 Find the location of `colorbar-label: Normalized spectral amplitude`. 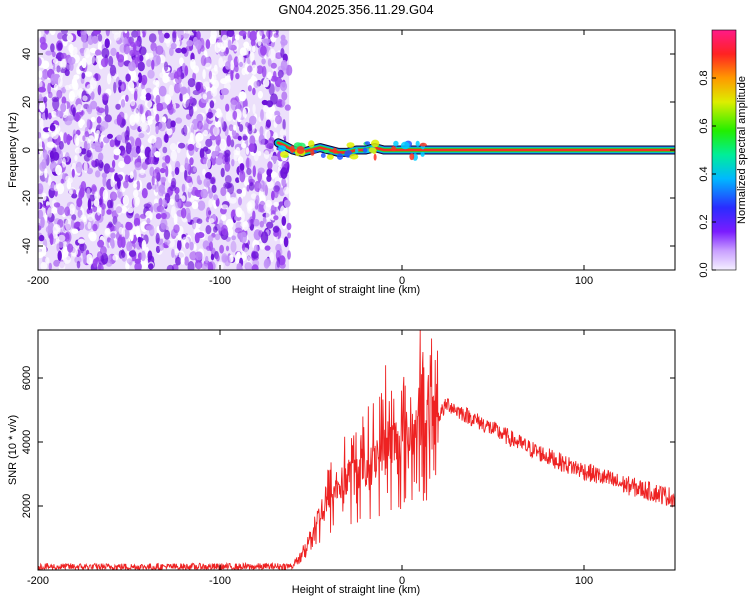

colorbar-label: Normalized spectral amplitude is located at coordinates (742, 150).